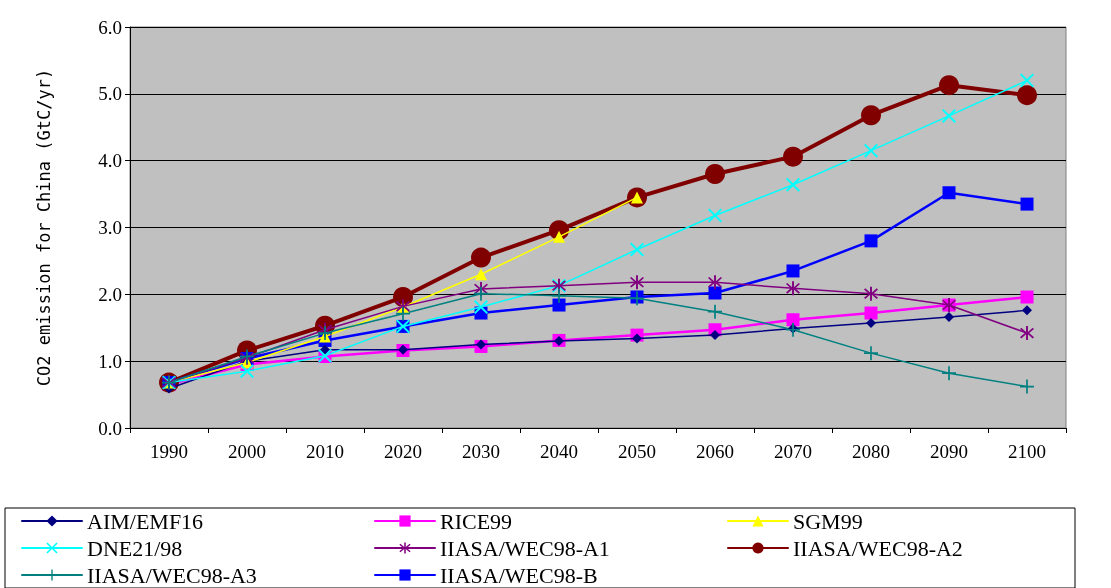  What do you see at coordinates (145, 521) in the screenshot?
I see `legend-label: AIM/EMF16` at bounding box center [145, 521].